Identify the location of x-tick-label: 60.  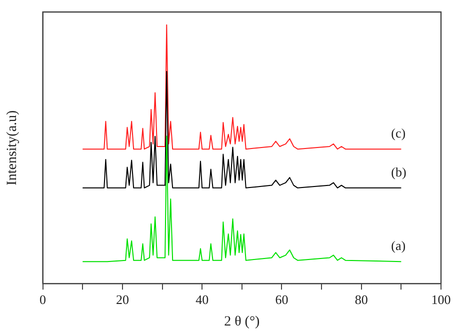
(281, 299).